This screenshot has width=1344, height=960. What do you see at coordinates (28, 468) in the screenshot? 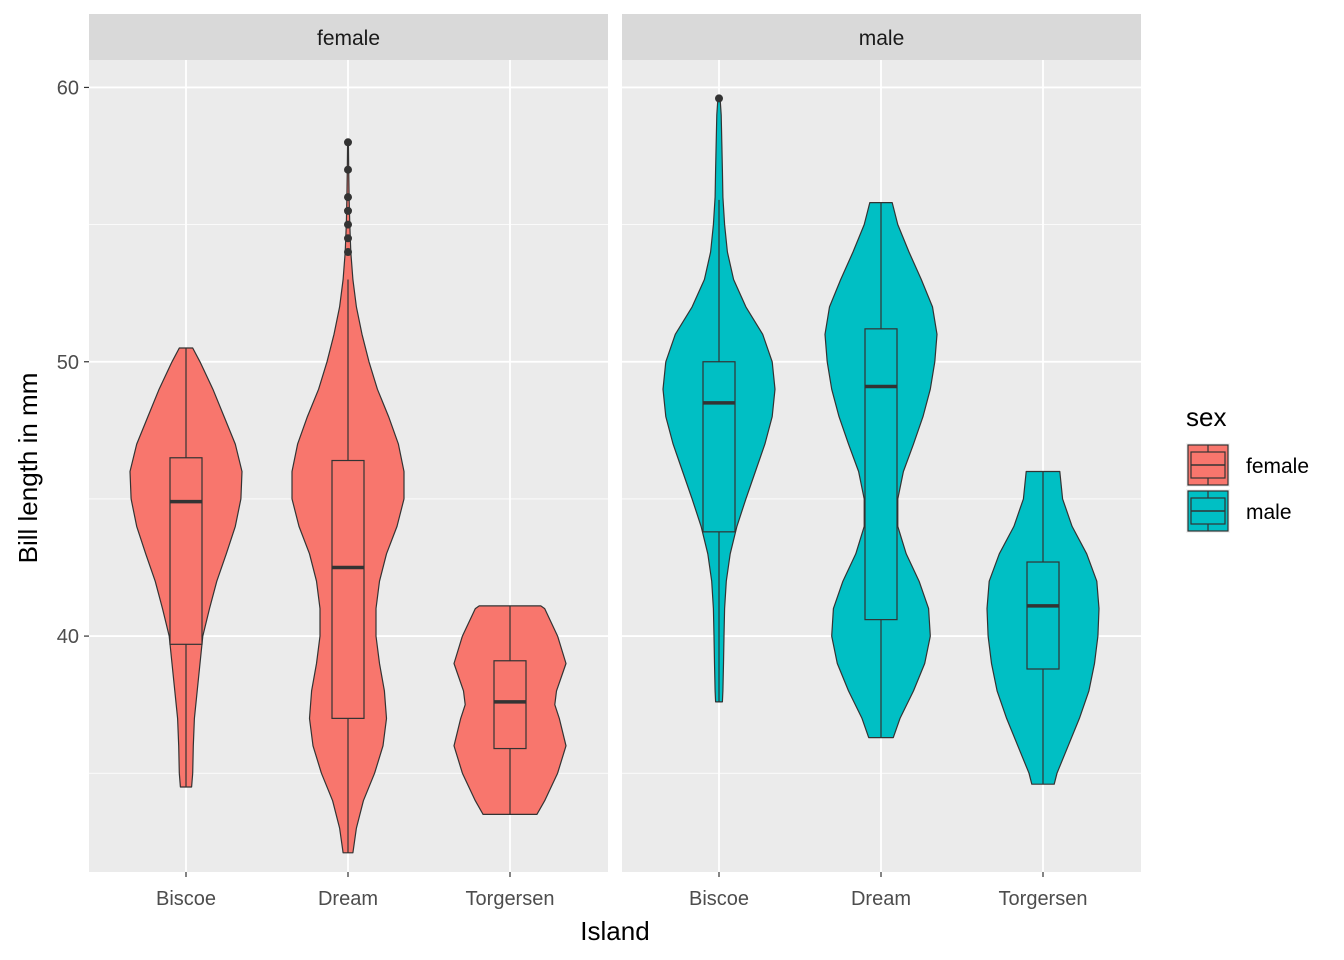
I see `y-axis-title: Bill length in mm` at bounding box center [28, 468].